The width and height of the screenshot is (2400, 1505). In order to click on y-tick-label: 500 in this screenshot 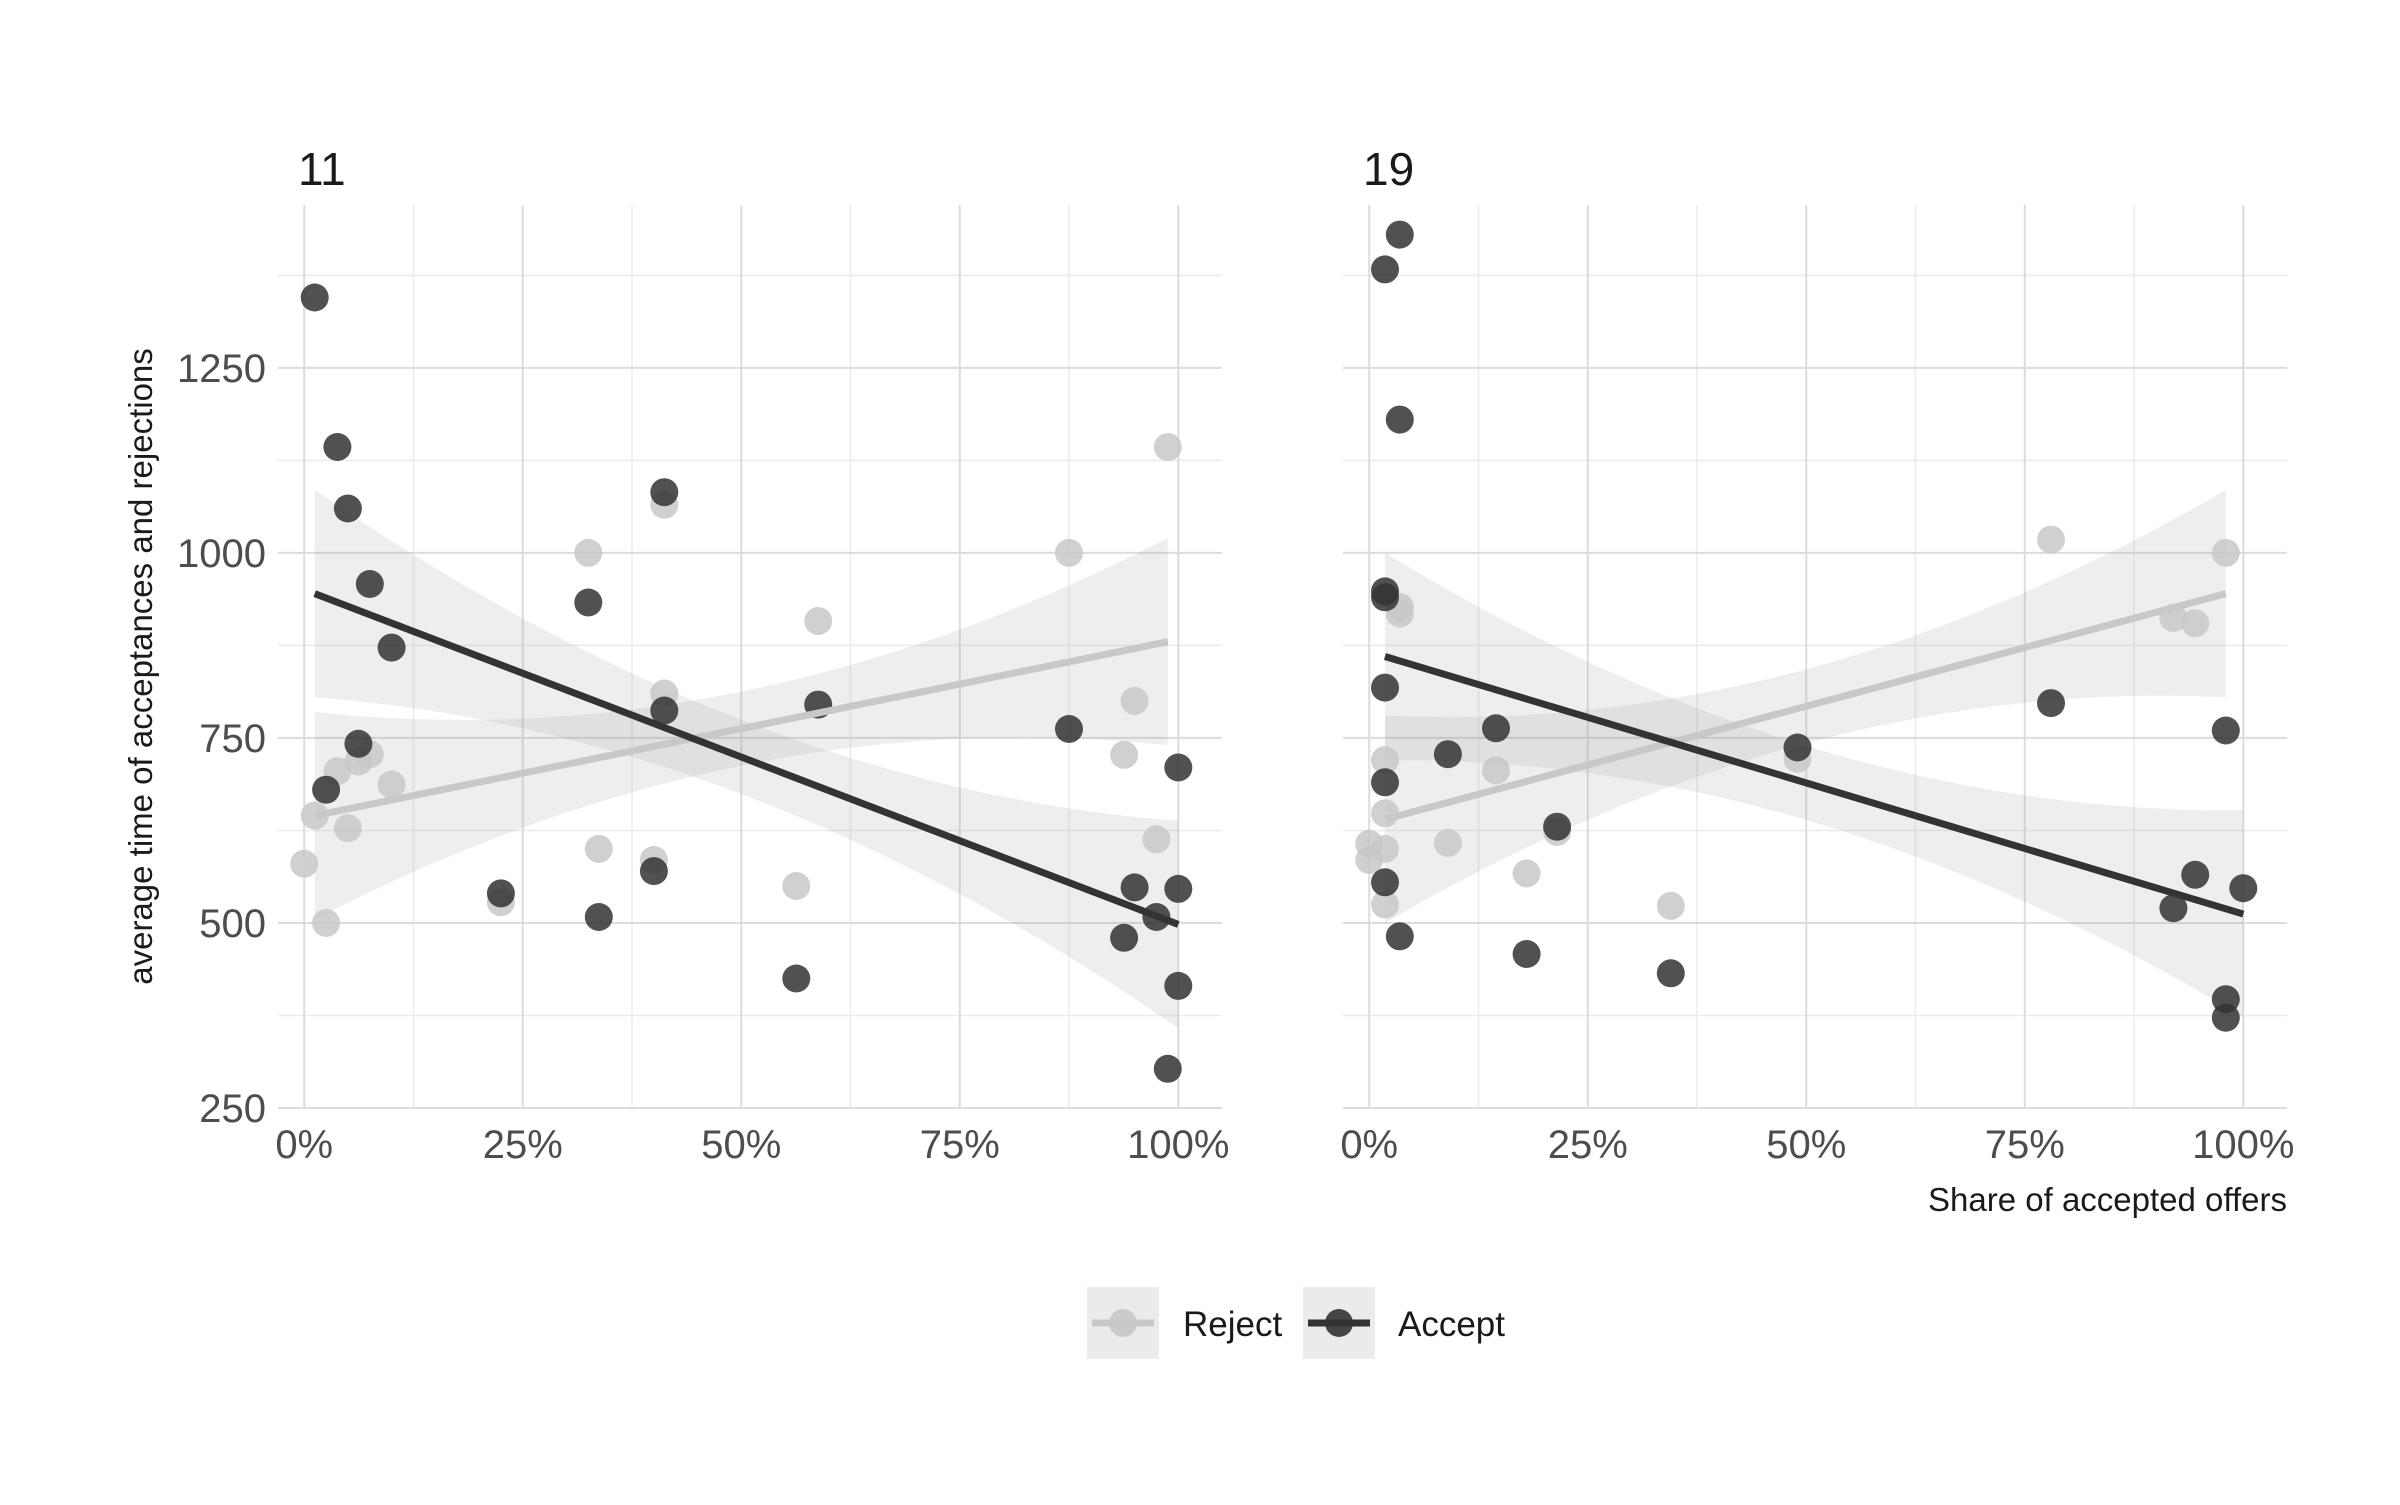, I will do `click(232, 924)`.